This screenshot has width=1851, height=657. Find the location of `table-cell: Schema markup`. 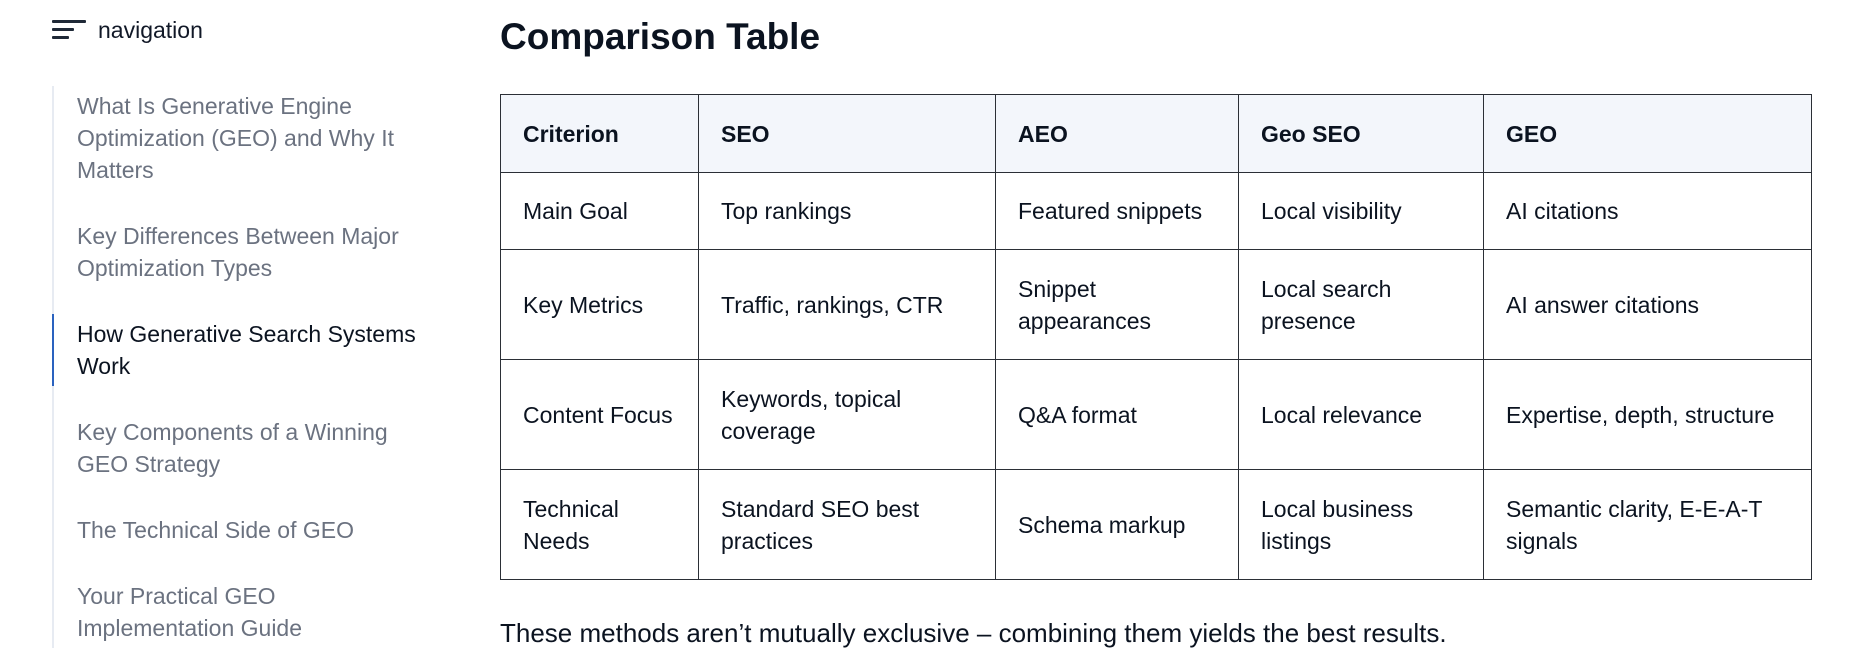

table-cell: Schema markup is located at coordinates (1117, 524).